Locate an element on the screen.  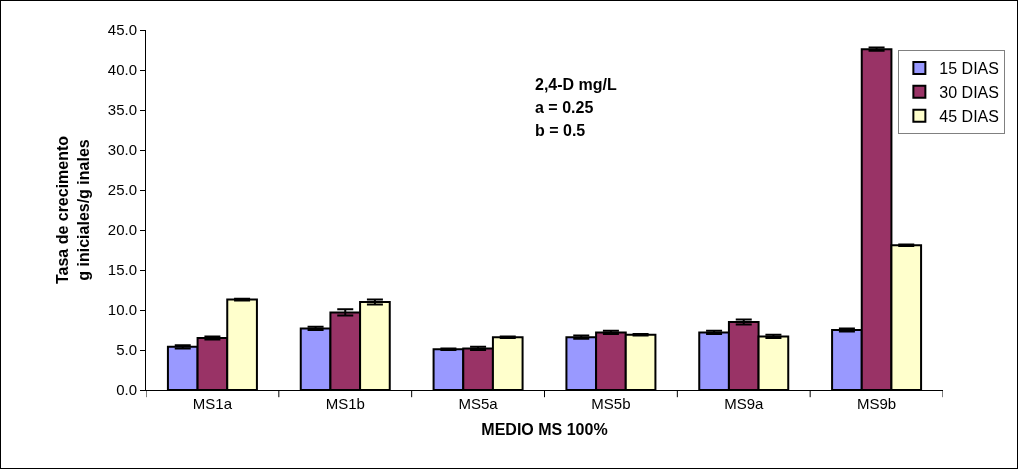
y-axis-title: Tasa de crecimento g iniciales/g inales is located at coordinates (72, 210).